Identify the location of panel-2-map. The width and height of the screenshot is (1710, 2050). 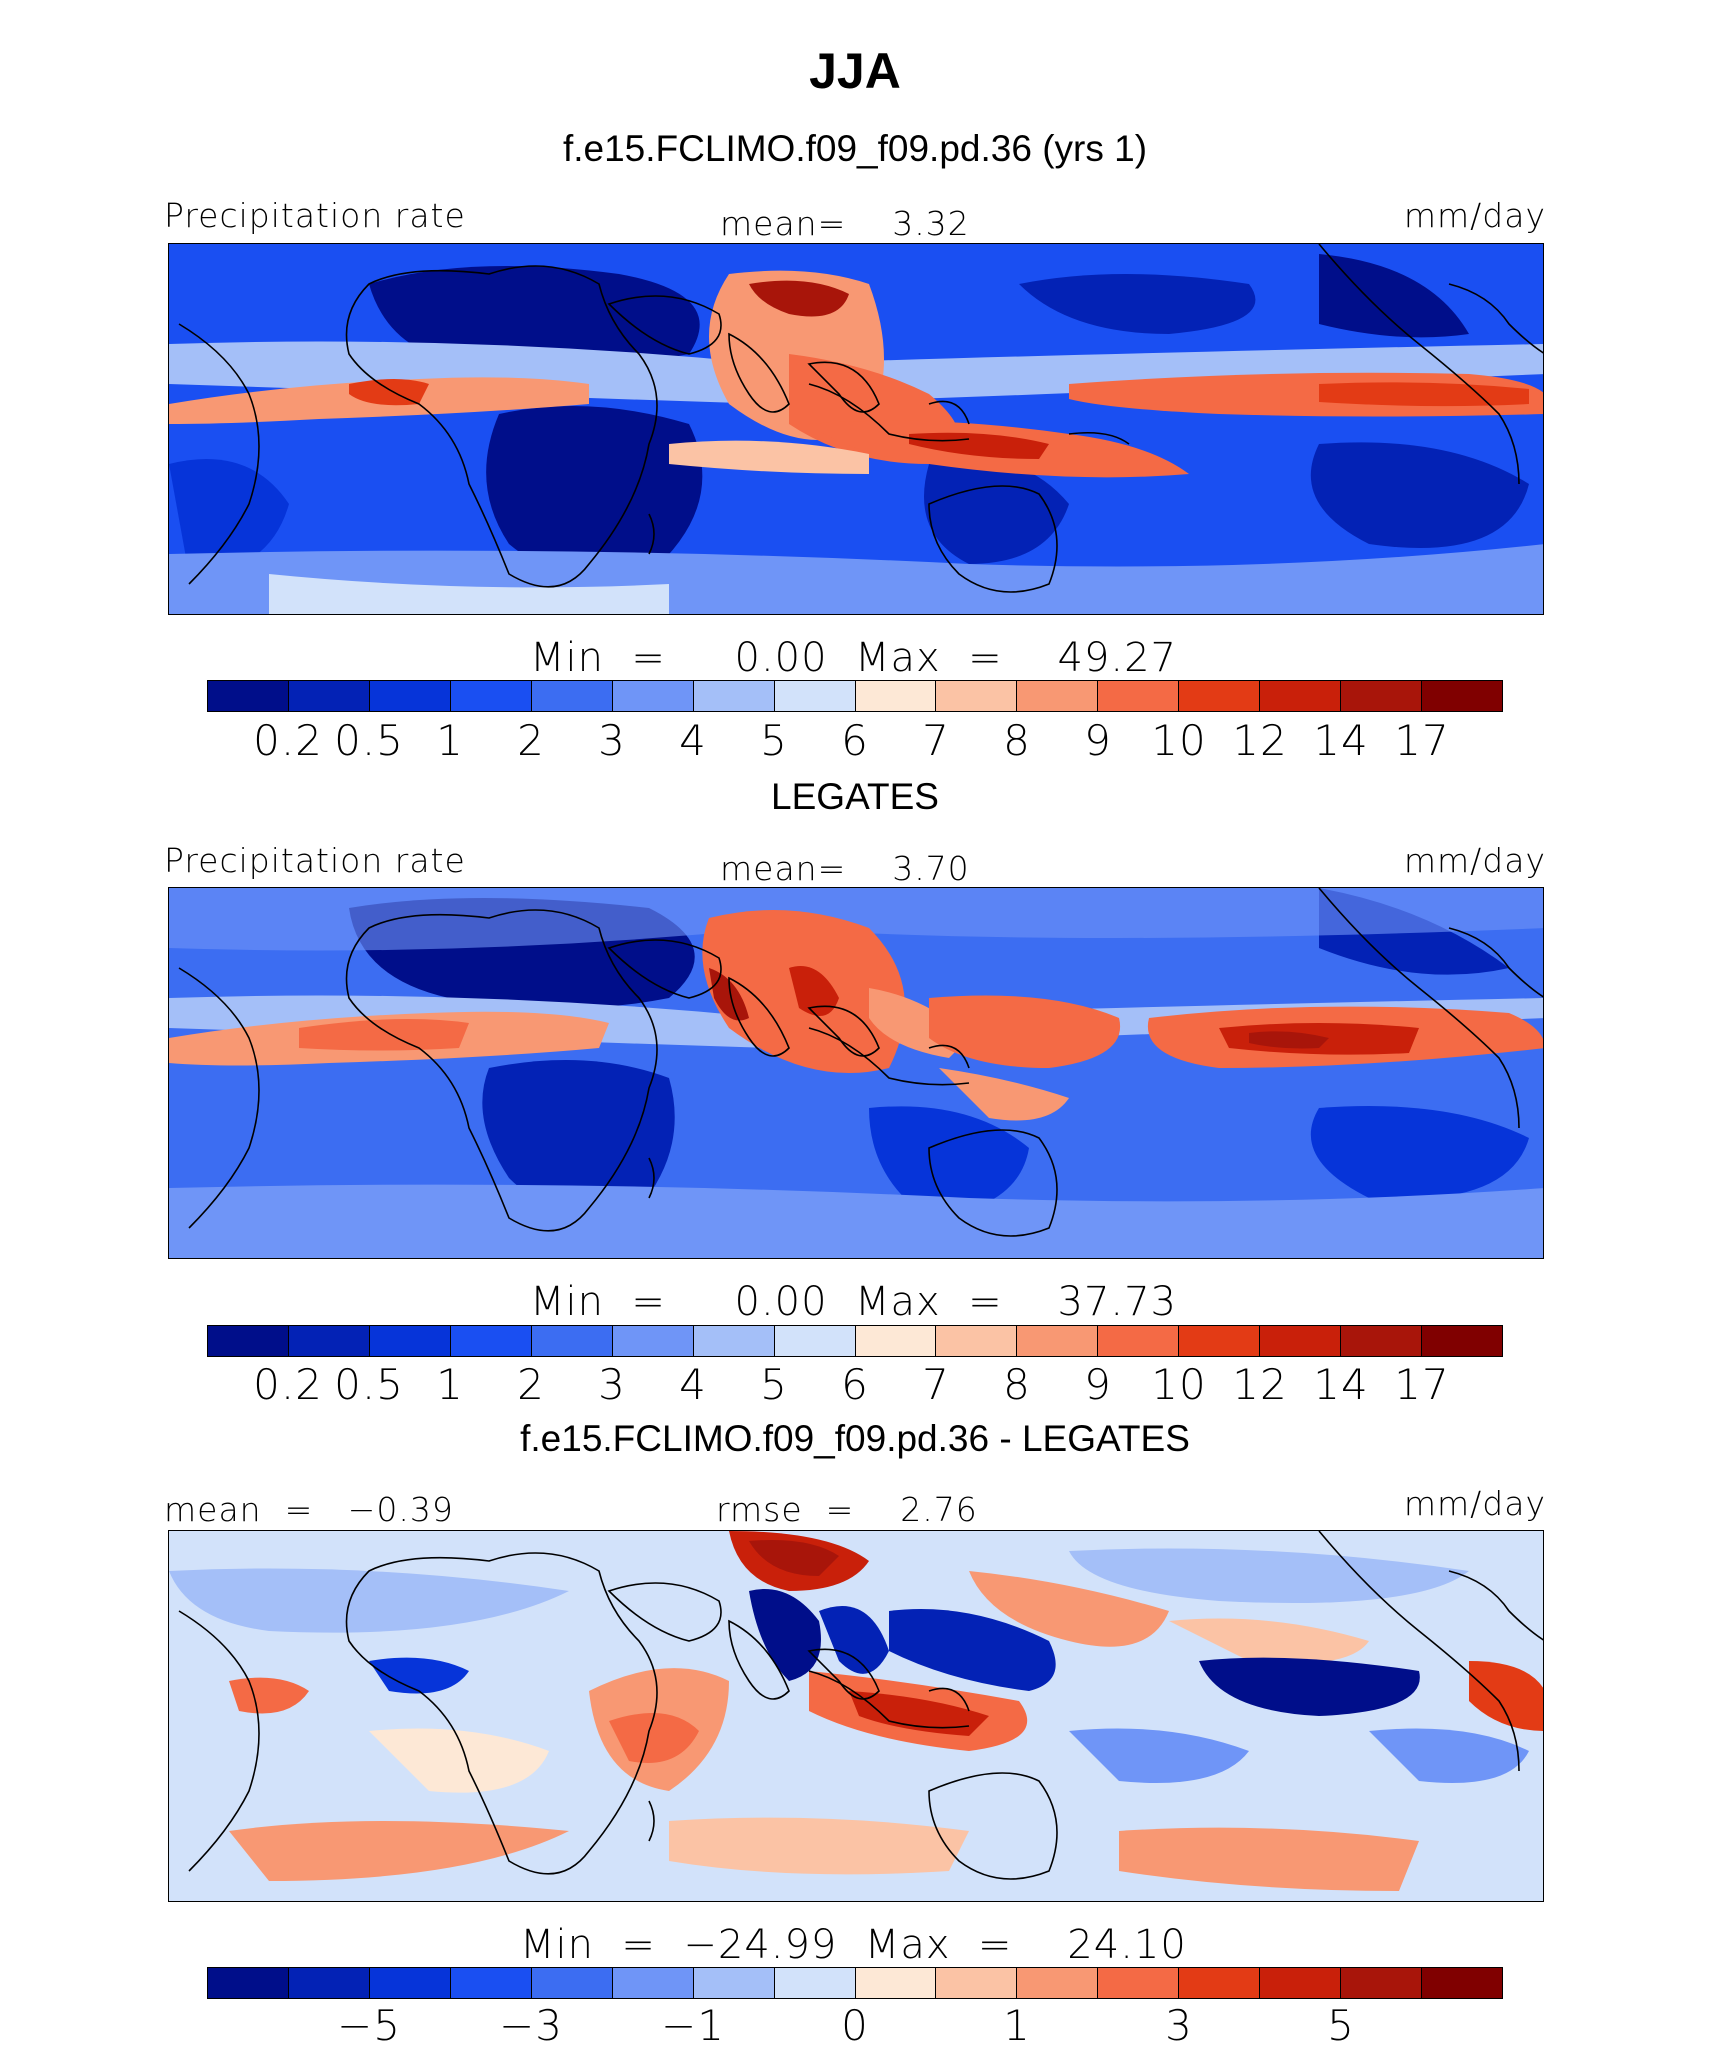
(856, 1073).